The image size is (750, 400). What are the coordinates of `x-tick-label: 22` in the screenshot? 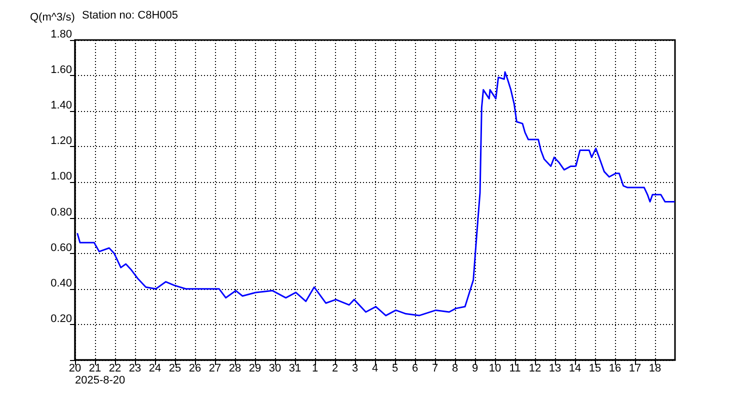 It's located at (115, 368).